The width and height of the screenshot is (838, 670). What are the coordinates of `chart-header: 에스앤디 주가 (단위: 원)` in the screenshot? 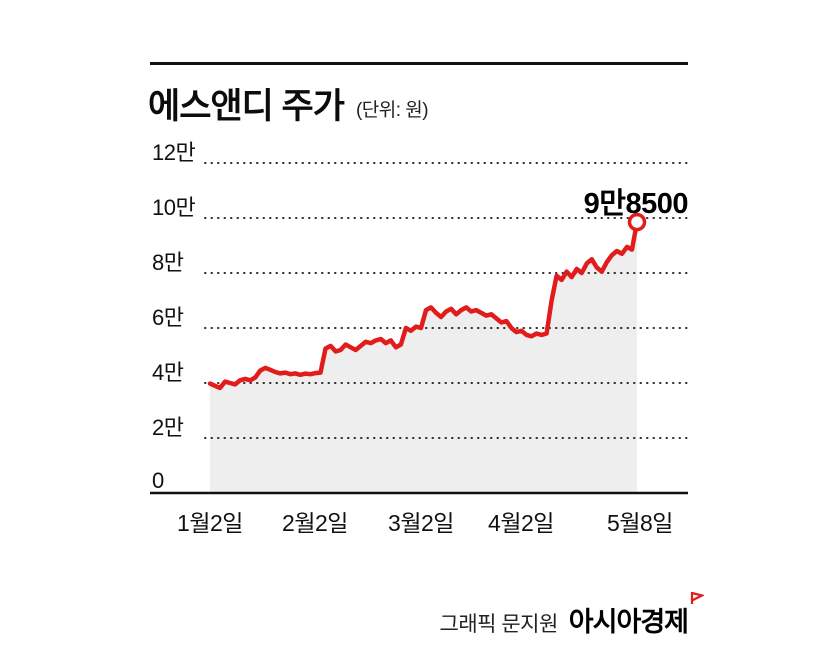 It's located at (288, 103).